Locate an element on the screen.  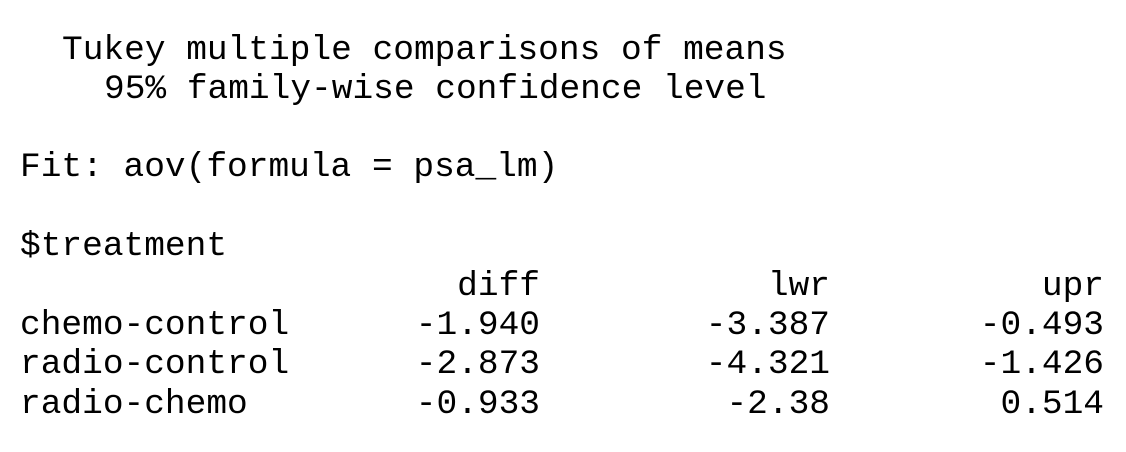
column-header-lwr: lwr is located at coordinates (798, 286).